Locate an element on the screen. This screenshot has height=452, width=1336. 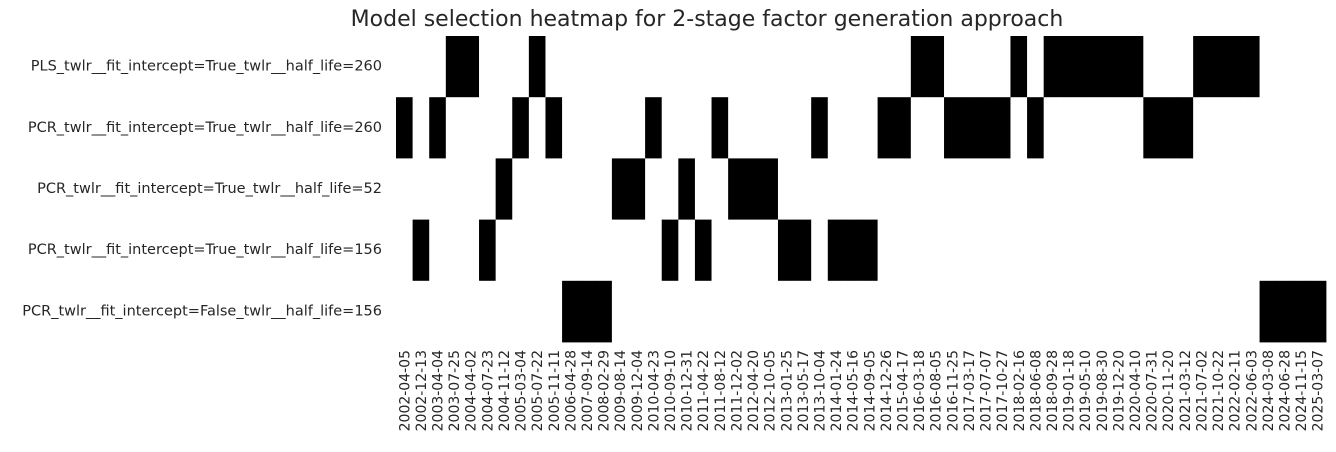
x-tick-label: 2017-07-07 is located at coordinates (987, 390).